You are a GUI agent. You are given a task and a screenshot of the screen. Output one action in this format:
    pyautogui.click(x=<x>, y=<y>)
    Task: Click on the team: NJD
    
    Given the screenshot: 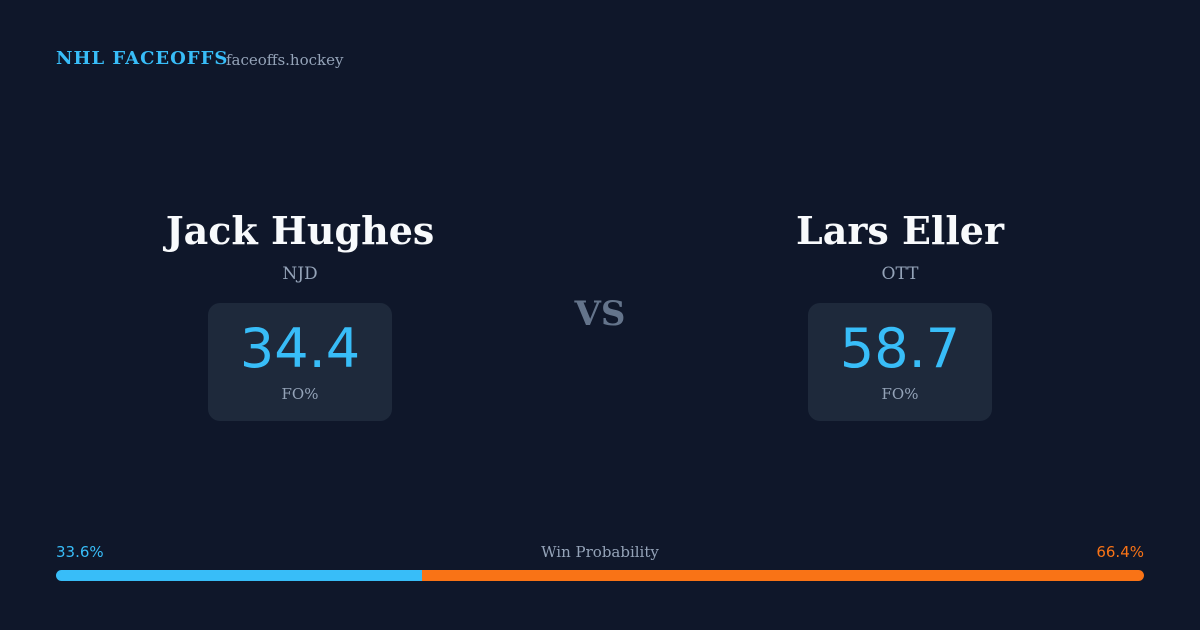 What is the action you would take?
    pyautogui.click(x=300, y=274)
    